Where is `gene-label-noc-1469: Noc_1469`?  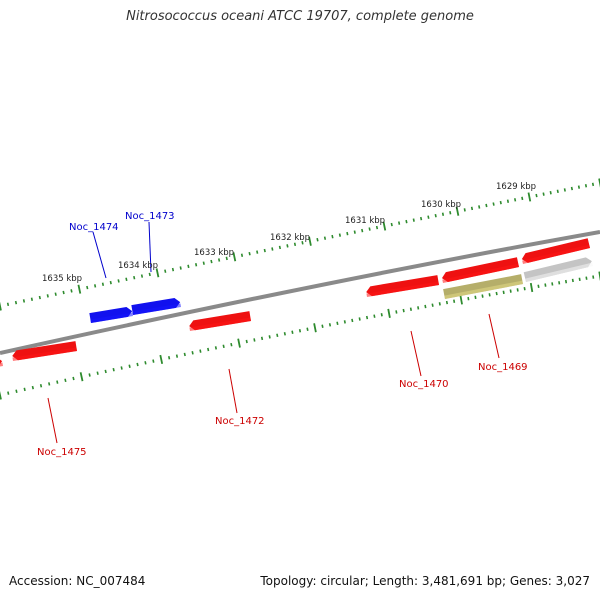 gene-label-noc-1469: Noc_1469 is located at coordinates (503, 367).